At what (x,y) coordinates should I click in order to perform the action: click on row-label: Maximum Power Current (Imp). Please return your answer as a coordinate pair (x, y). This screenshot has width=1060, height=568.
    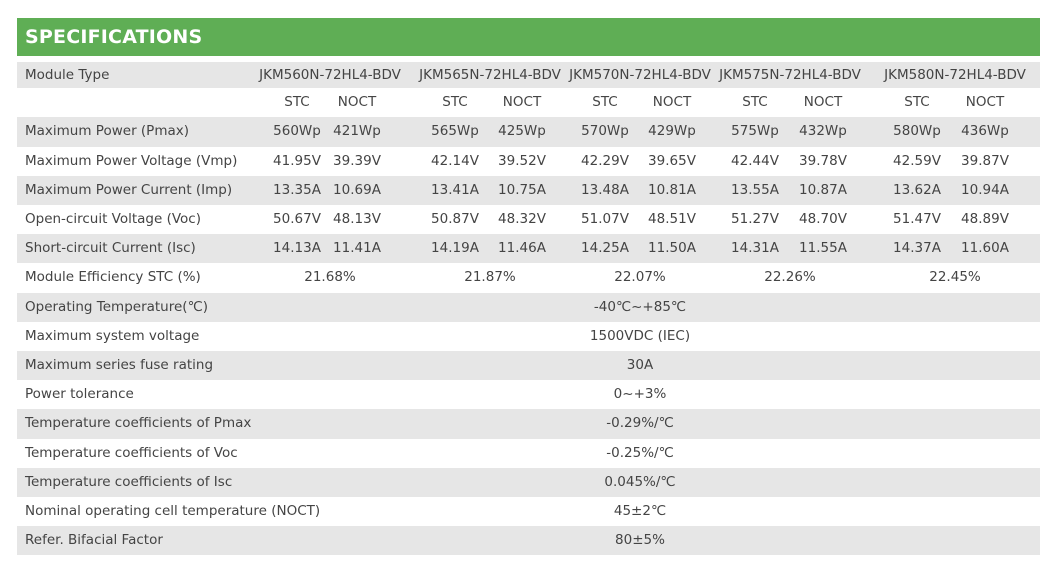
    Looking at the image, I should click on (129, 189).